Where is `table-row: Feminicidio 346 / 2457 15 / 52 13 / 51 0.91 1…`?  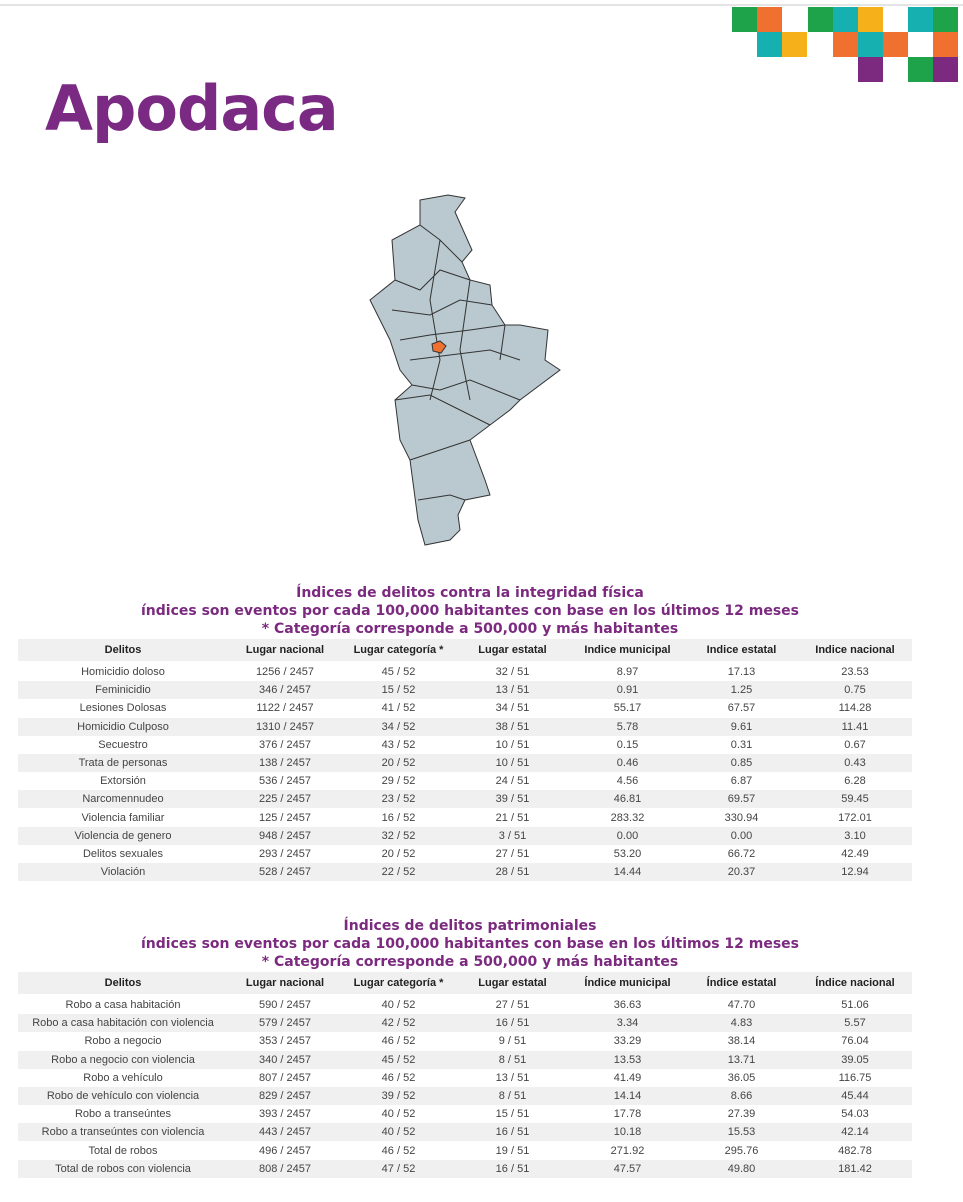
table-row: Feminicidio 346 / 2457 15 / 52 13 / 51 0.91 1… is located at coordinates (465, 690).